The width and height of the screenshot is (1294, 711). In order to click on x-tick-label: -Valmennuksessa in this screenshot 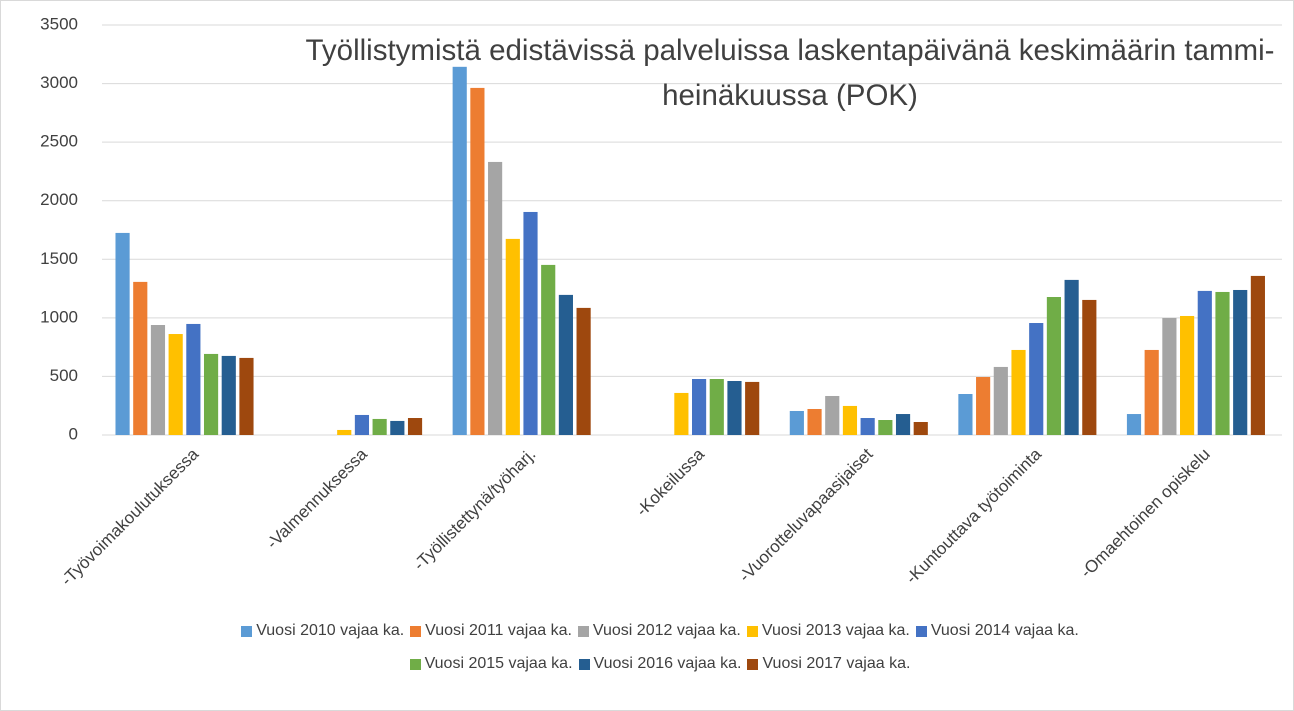, I will do `click(317, 498)`.